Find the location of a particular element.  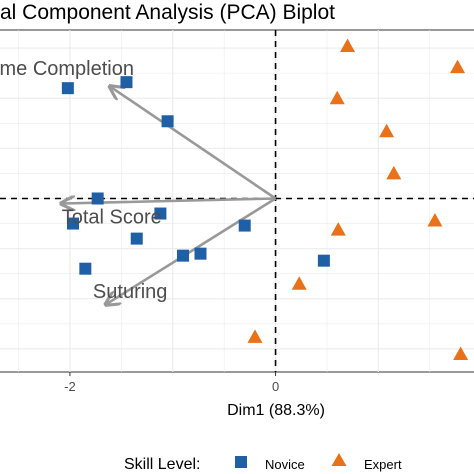

legend-expert-label: Expert is located at coordinates (383, 464).